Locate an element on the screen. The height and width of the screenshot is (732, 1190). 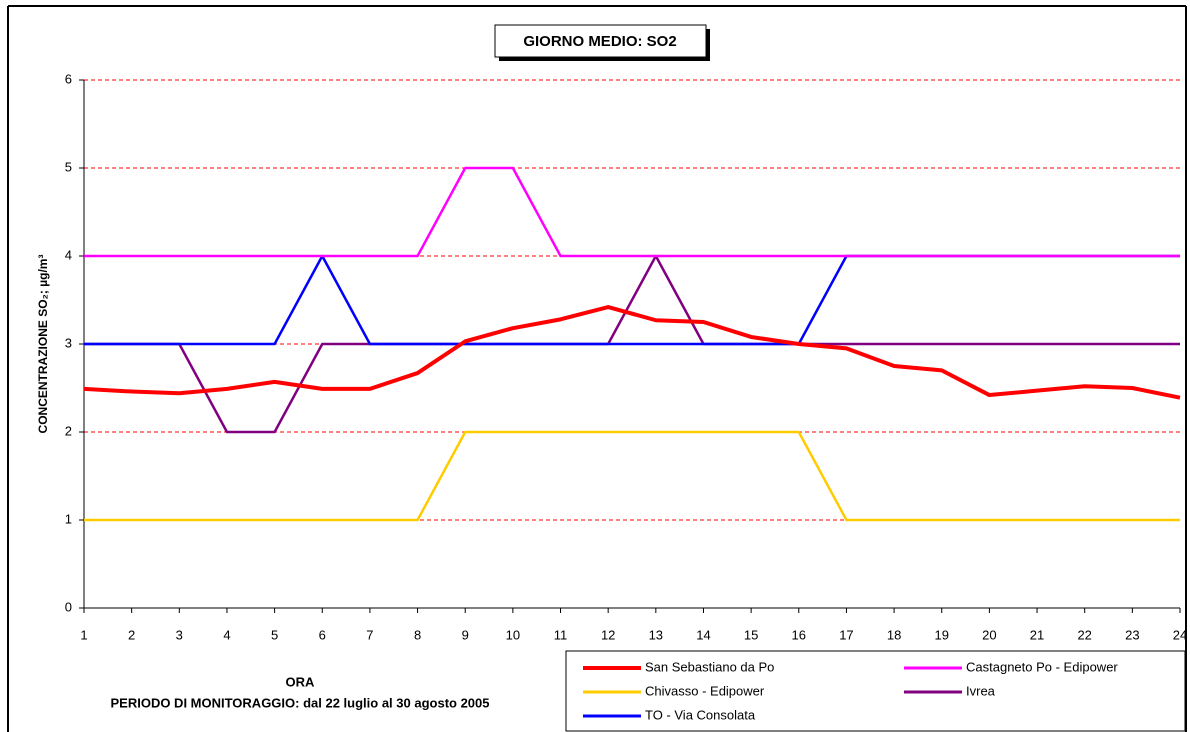
x-tick-label: 2 is located at coordinates (131, 634).